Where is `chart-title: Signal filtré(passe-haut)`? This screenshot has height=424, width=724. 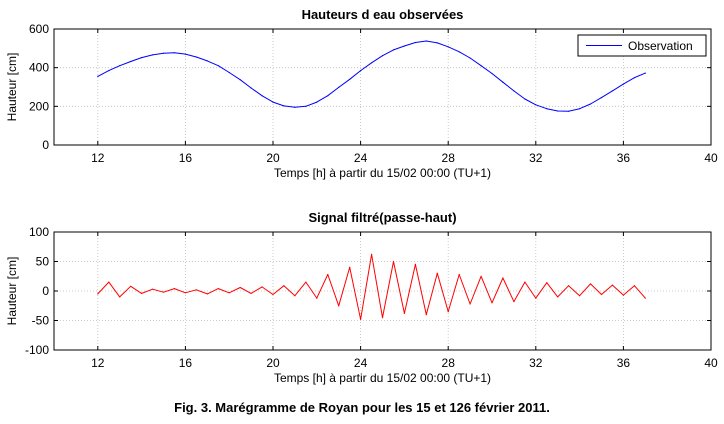 chart-title: Signal filtré(passe-haut) is located at coordinates (382, 217).